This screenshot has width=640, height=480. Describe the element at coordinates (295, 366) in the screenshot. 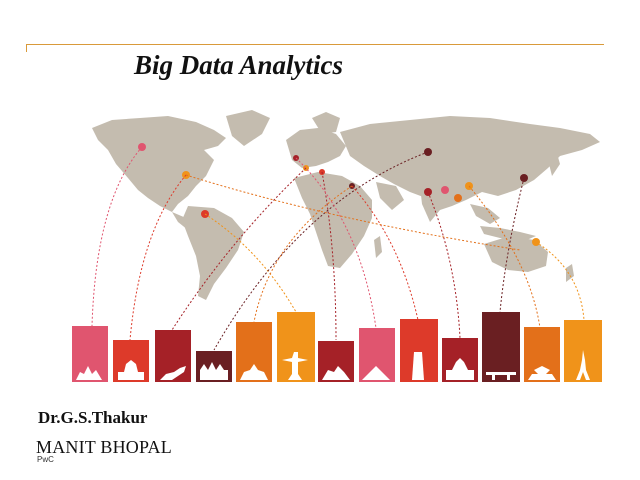

I see `christ-statue-icon` at that location.